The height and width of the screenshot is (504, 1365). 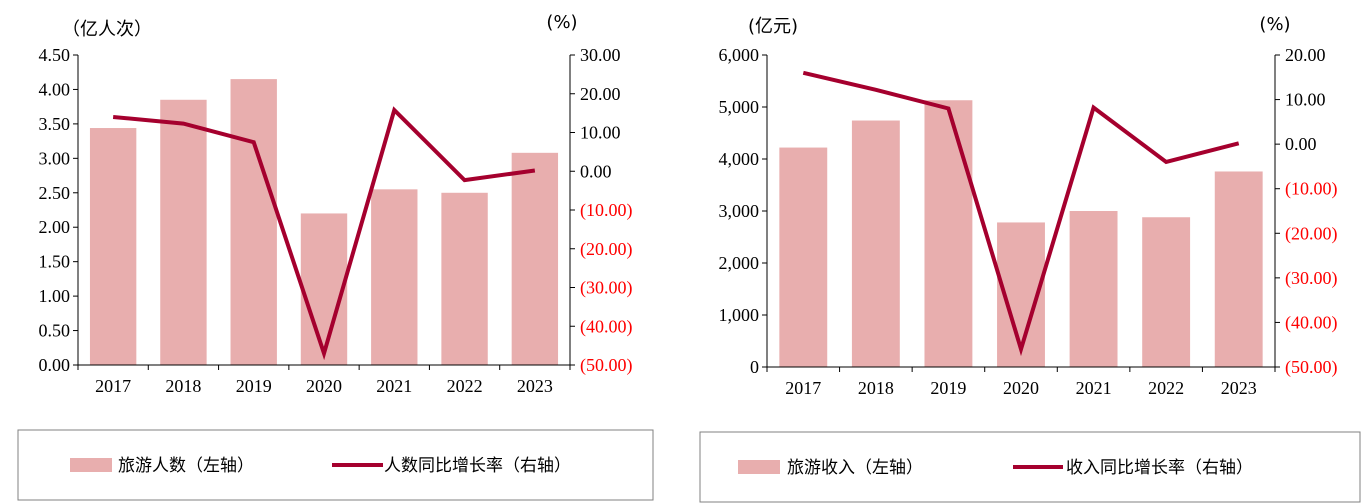 I want to click on left-tick-label: 0, so click(x=754, y=367).